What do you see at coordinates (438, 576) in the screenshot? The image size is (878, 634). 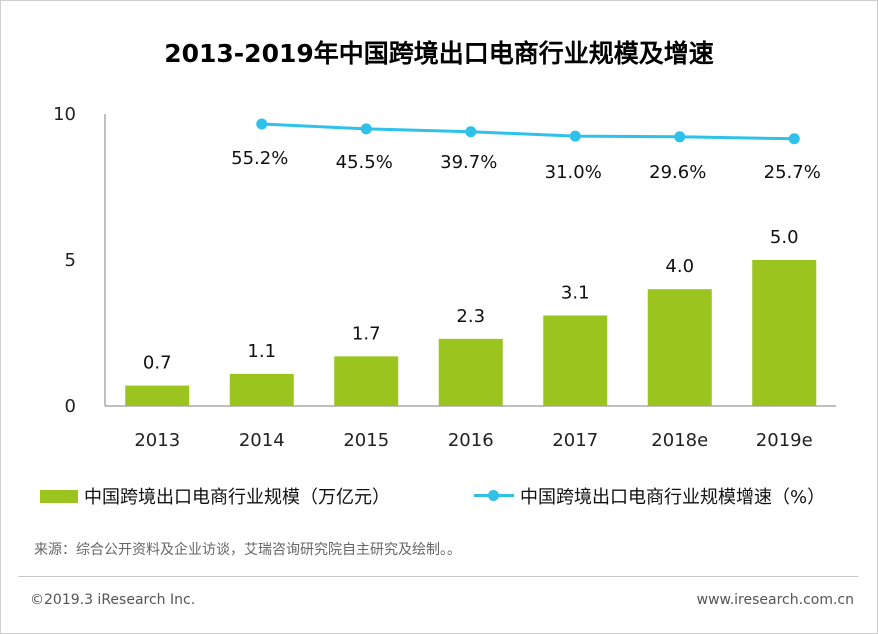 I see `footer-divider` at bounding box center [438, 576].